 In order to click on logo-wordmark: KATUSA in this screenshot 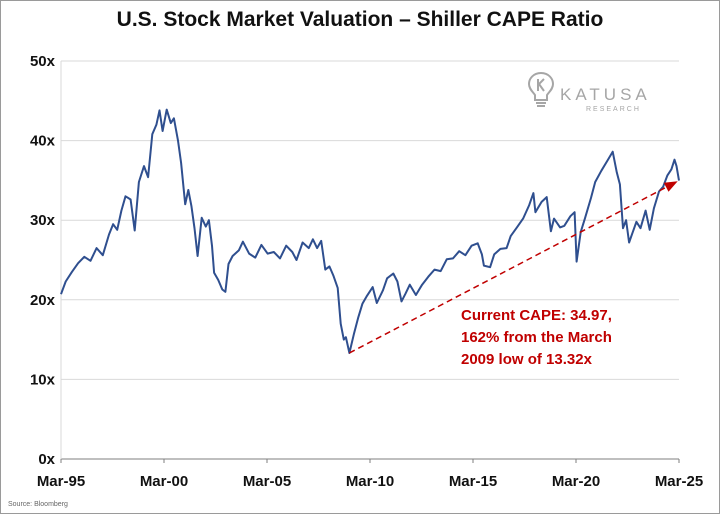, I will do `click(605, 94)`.